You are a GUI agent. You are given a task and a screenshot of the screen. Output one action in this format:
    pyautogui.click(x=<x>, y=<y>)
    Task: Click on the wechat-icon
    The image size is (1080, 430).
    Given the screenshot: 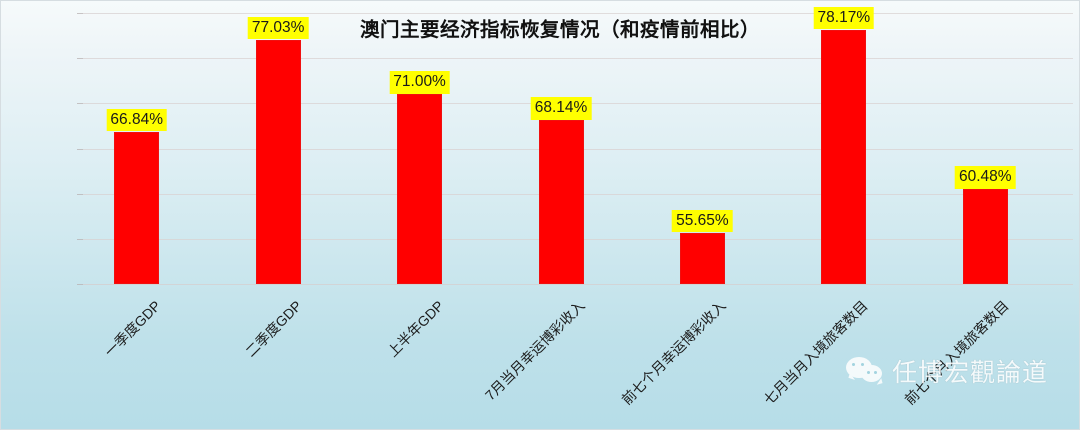 What is the action you would take?
    pyautogui.click(x=866, y=371)
    